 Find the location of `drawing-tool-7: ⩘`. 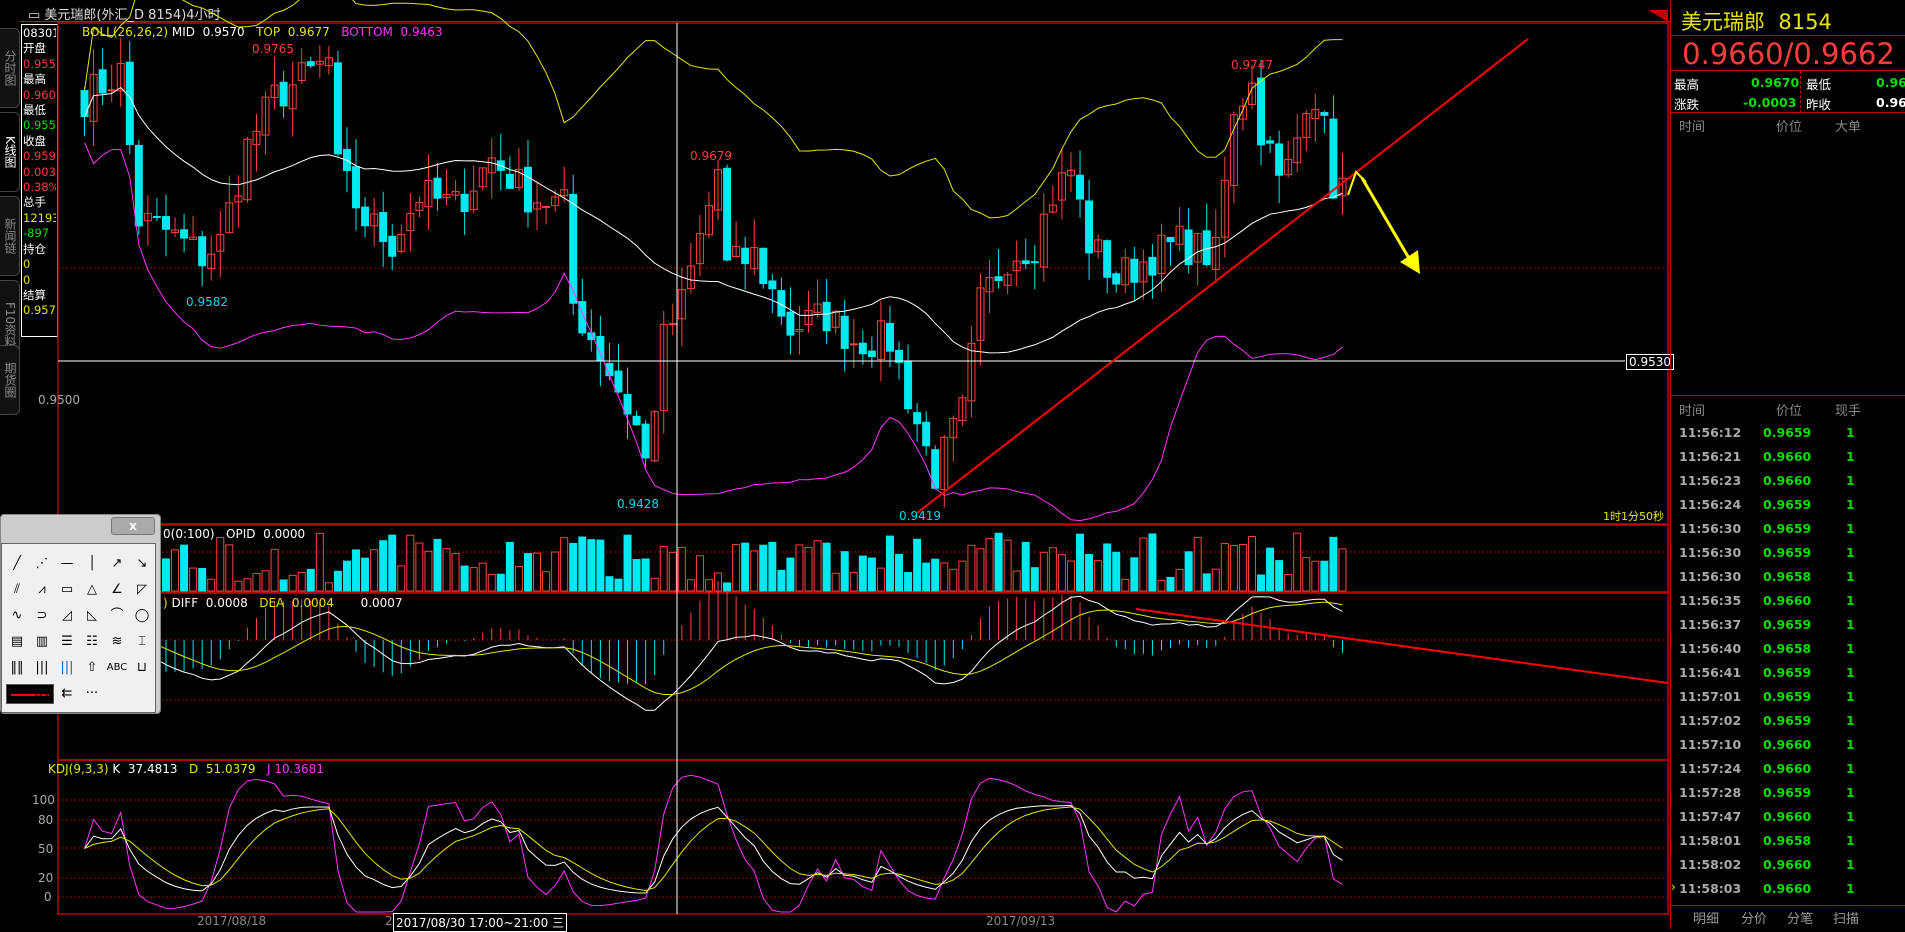

drawing-tool-7: ⩘ is located at coordinates (42, 589).